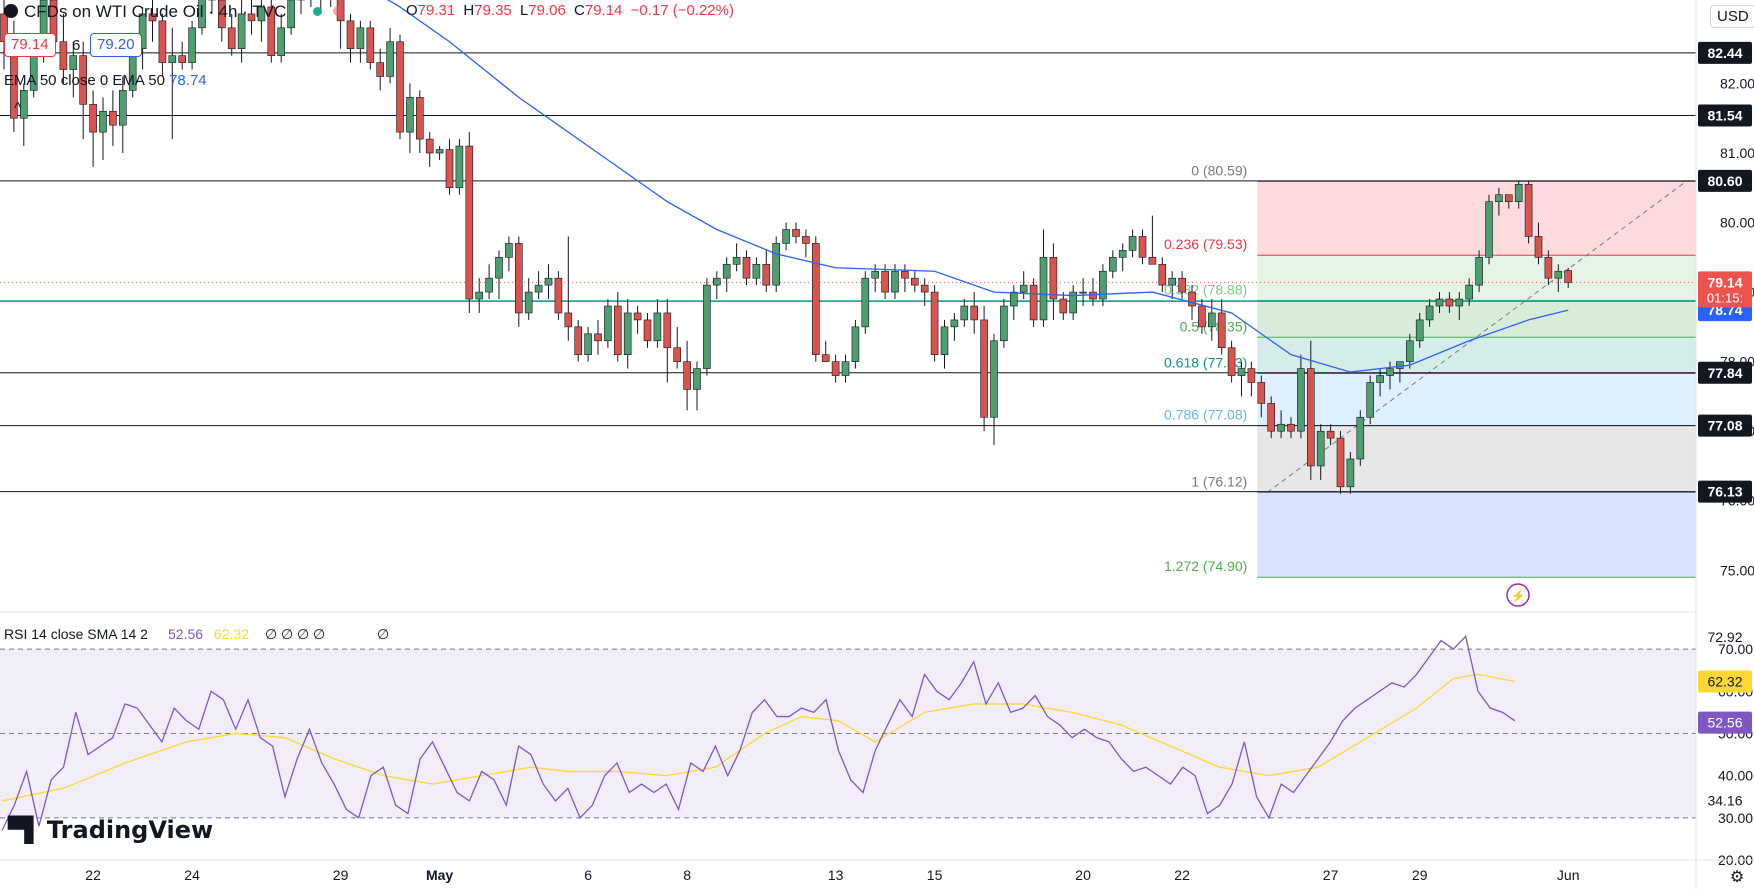 The image size is (1754, 889). What do you see at coordinates (18, 108) in the screenshot?
I see `collapse-legend-button: ^` at bounding box center [18, 108].